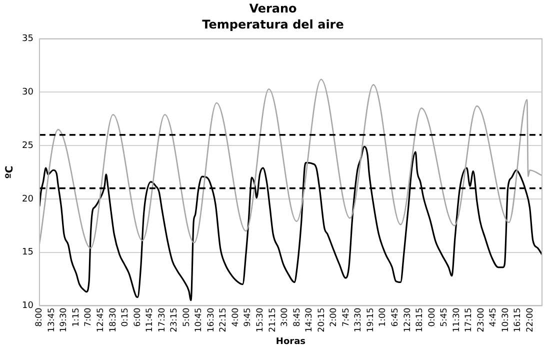 The width and height of the screenshot is (550, 347). Describe the element at coordinates (371, 320) in the screenshot. I see `x-tick-label: 19:15` at that location.